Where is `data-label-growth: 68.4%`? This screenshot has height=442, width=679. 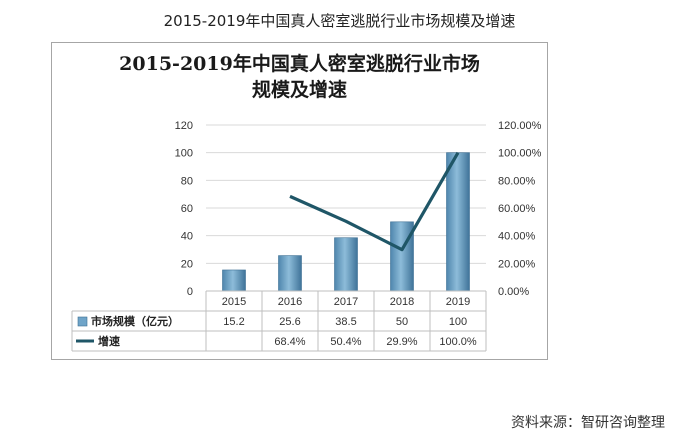
data-label-growth: 68.4% is located at coordinates (289, 342).